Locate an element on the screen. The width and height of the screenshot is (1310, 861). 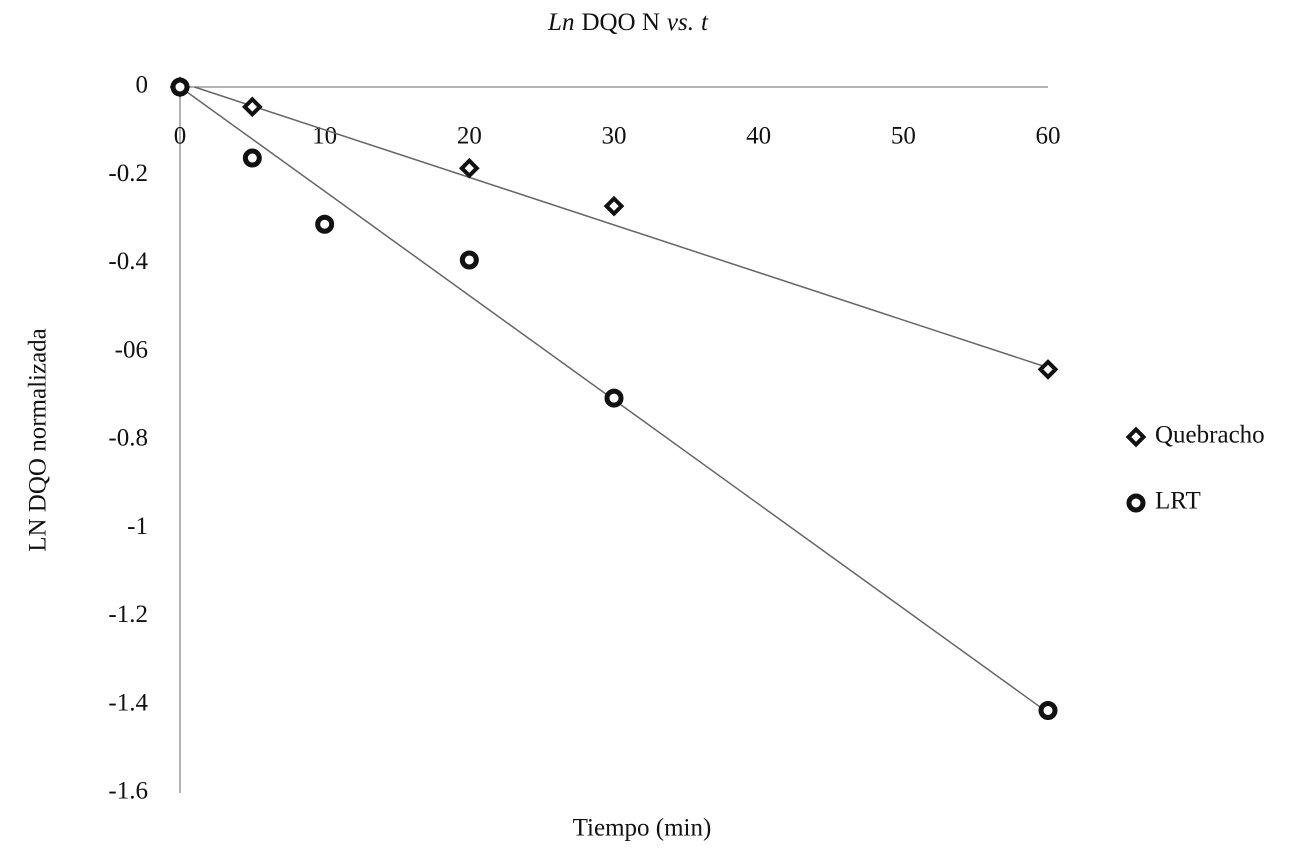
y-tick-label: -0.2 is located at coordinates (128, 173).